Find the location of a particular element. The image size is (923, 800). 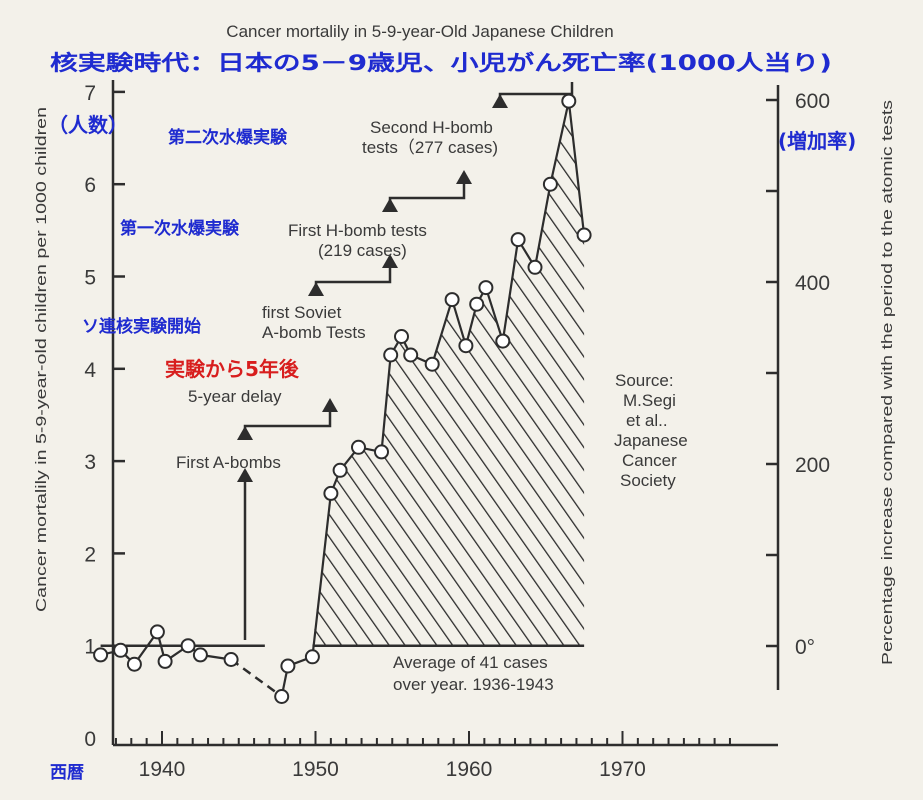

mortality-gap-dashed is located at coordinates (256, 678).